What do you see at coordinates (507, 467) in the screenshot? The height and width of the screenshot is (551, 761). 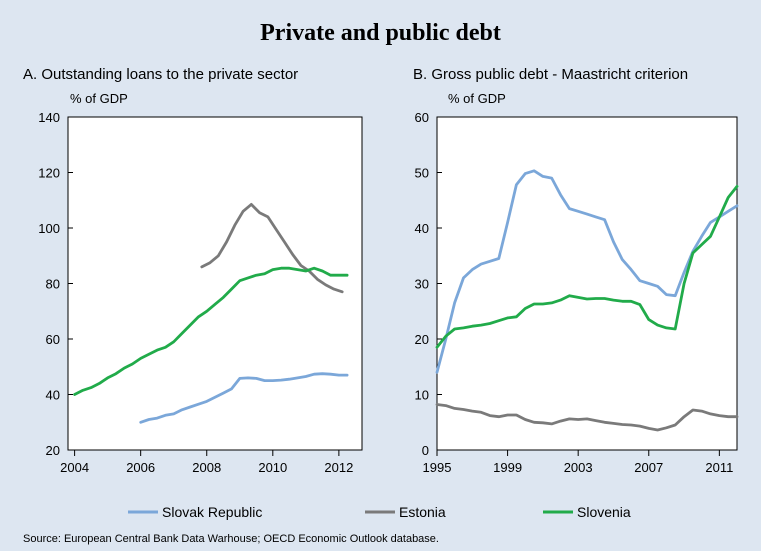 I see `x-tick-label: 1999` at bounding box center [507, 467].